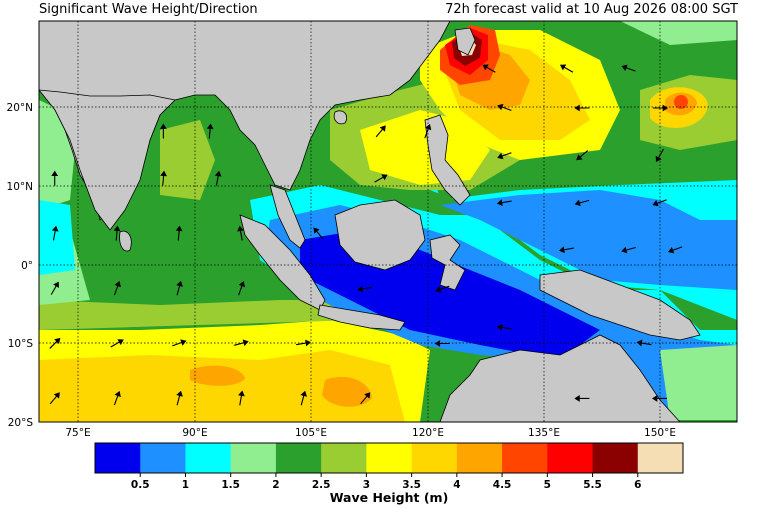 The image size is (762, 508). I want to click on maldives-1-5m, so click(57, 237).